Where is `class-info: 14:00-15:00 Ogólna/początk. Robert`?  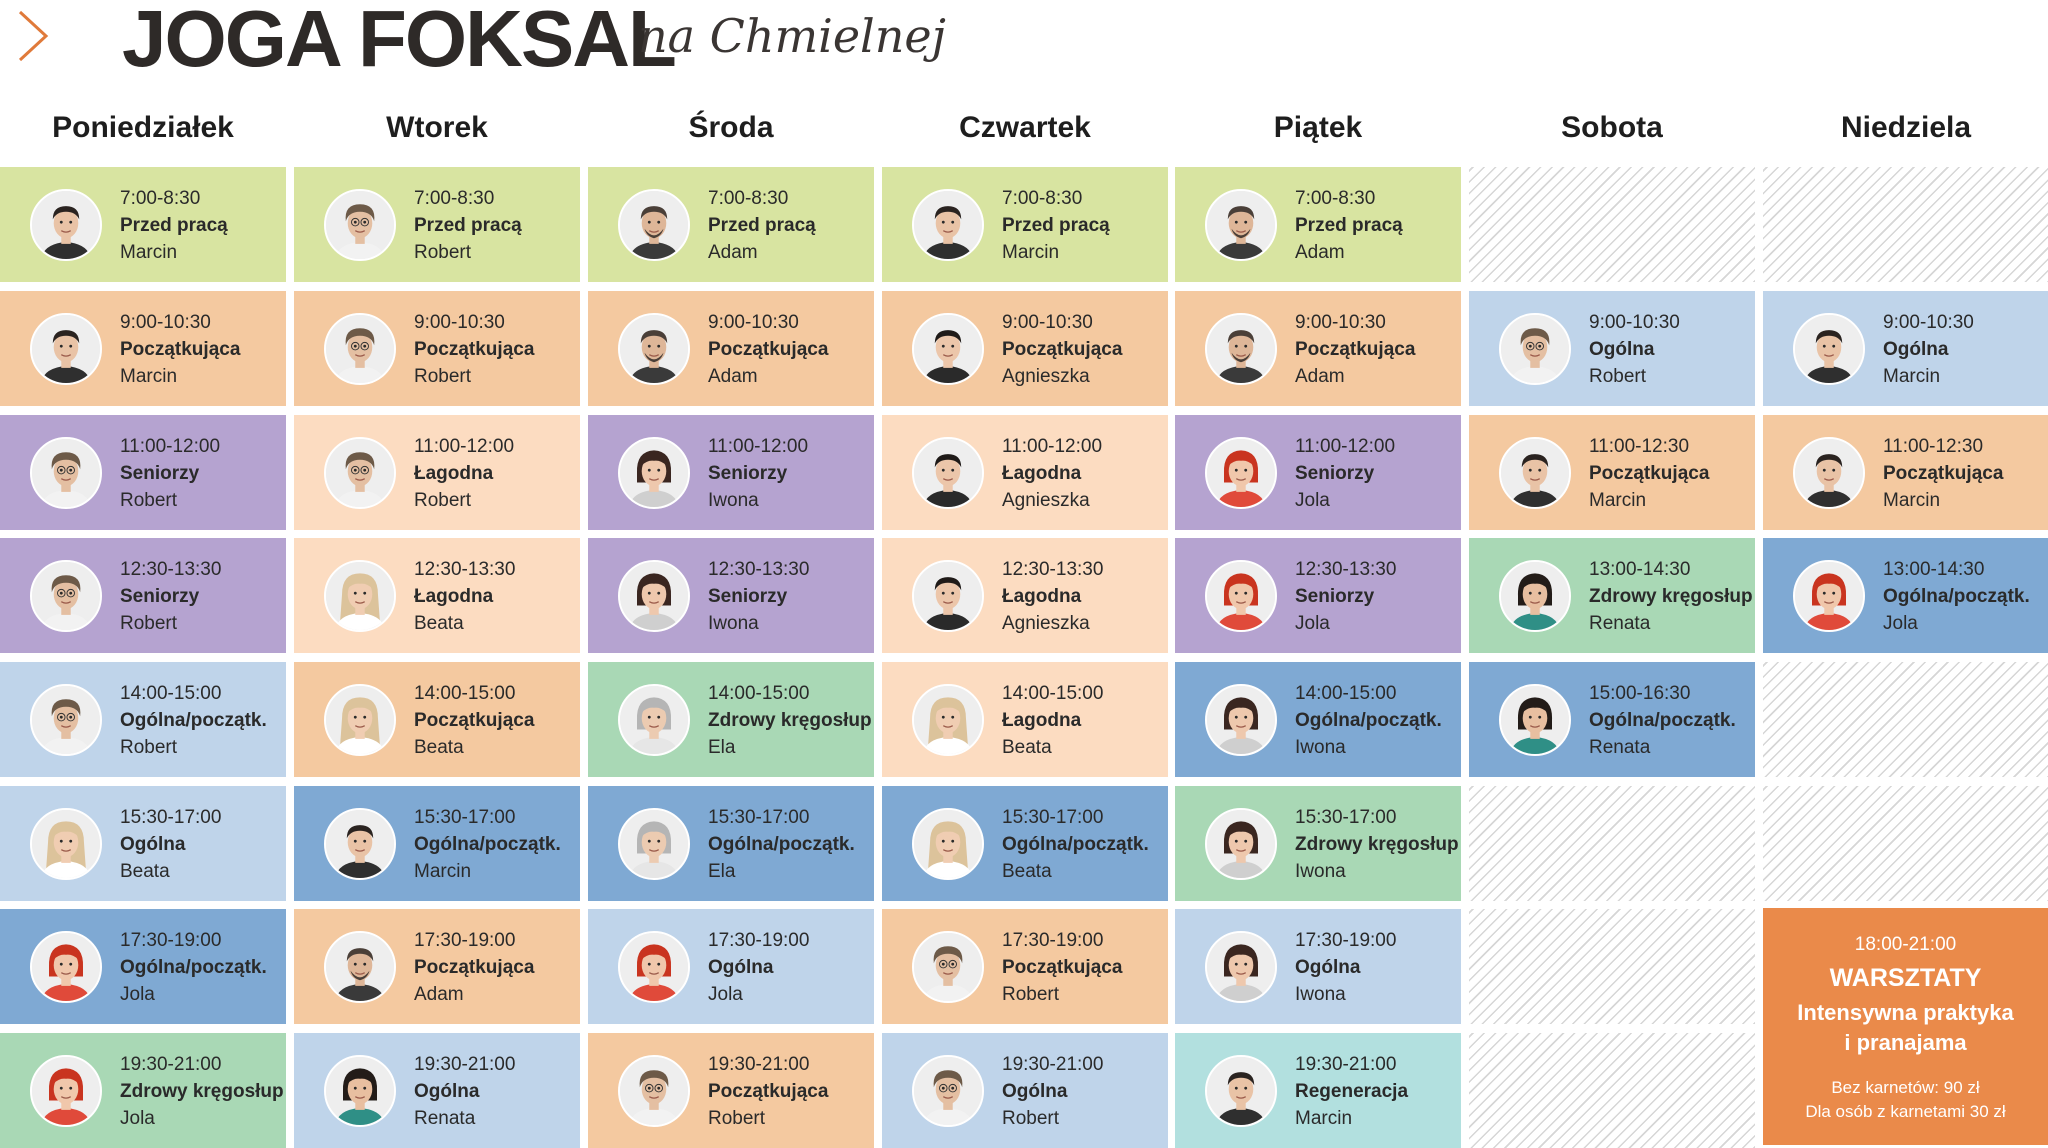
class-info: 14:00-15:00 Ogólna/początk. Robert is located at coordinates (203, 720).